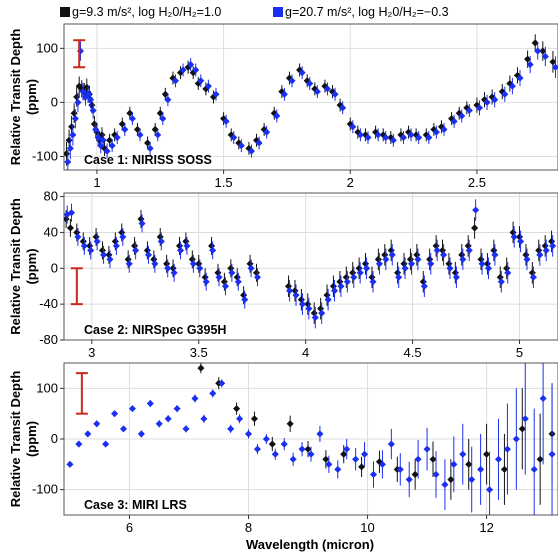 The image size is (558, 556). What do you see at coordinates (350, 182) in the screenshot?
I see `x-tick-label: 2` at bounding box center [350, 182].